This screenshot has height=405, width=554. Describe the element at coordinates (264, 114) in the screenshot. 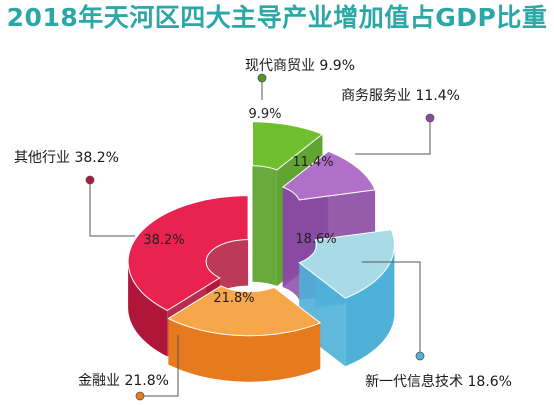

I see `slice-pct-label-0: 9.9%` at that location.